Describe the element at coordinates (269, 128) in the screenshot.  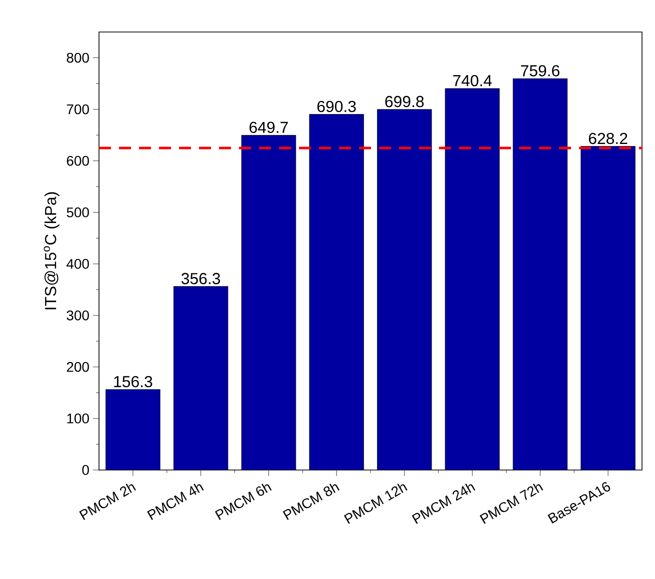
I see `data-label: 649.7` at that location.